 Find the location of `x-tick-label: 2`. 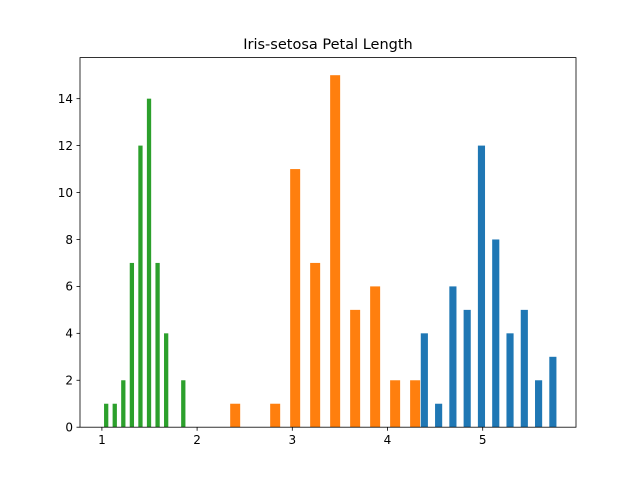

x-tick-label: 2 is located at coordinates (197, 440).